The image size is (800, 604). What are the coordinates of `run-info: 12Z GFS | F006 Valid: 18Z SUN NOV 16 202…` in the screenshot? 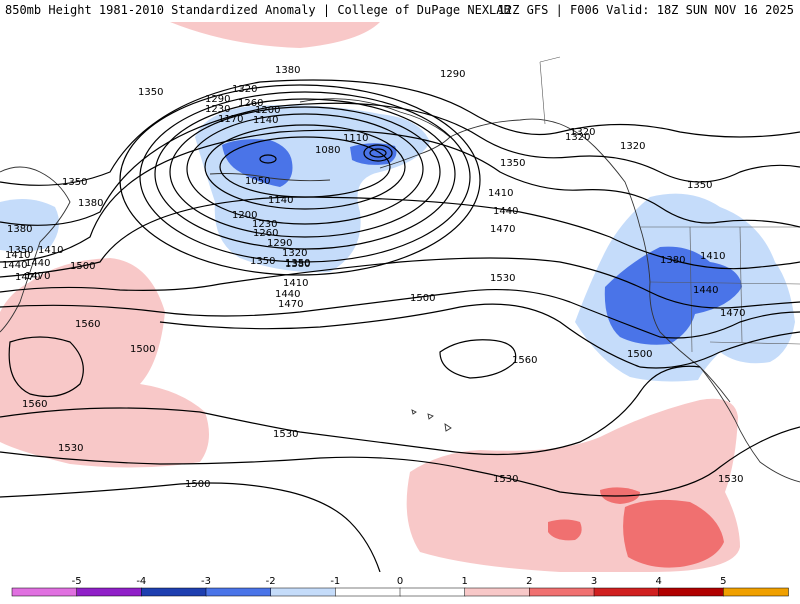 It's located at (645, 10).